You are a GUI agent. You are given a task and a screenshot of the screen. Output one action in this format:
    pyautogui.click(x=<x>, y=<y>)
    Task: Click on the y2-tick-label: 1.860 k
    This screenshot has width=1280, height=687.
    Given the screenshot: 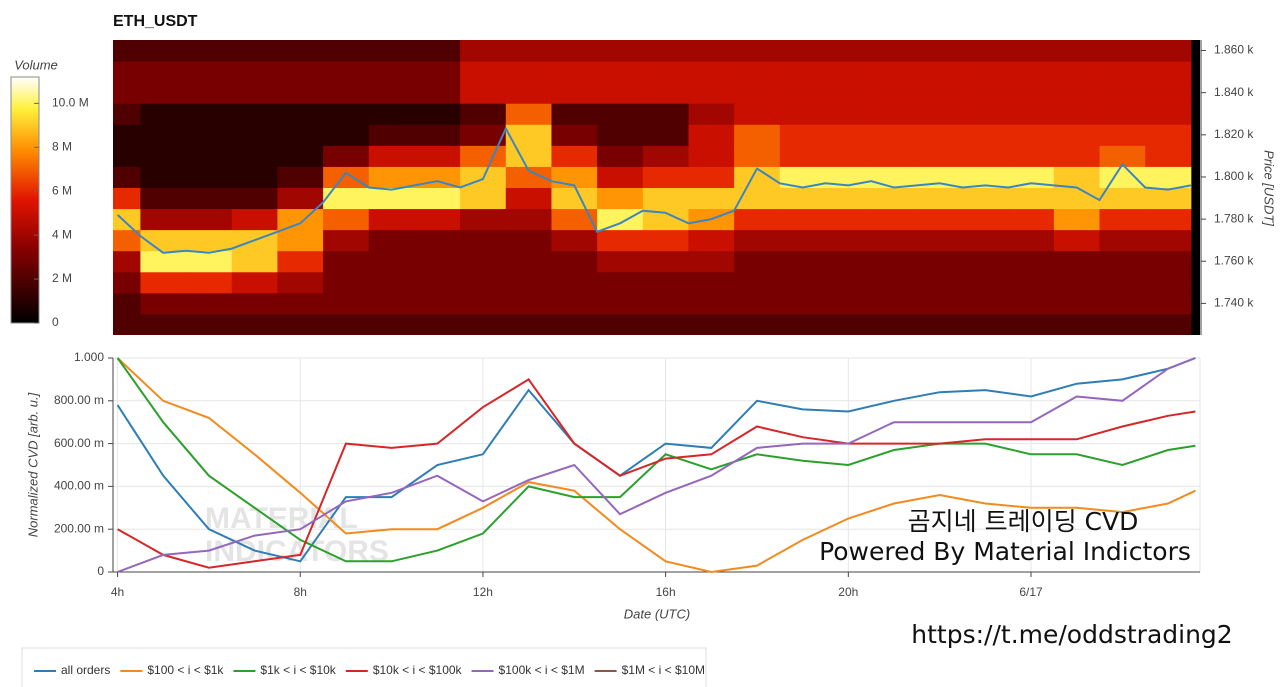 What is the action you would take?
    pyautogui.click(x=1234, y=50)
    